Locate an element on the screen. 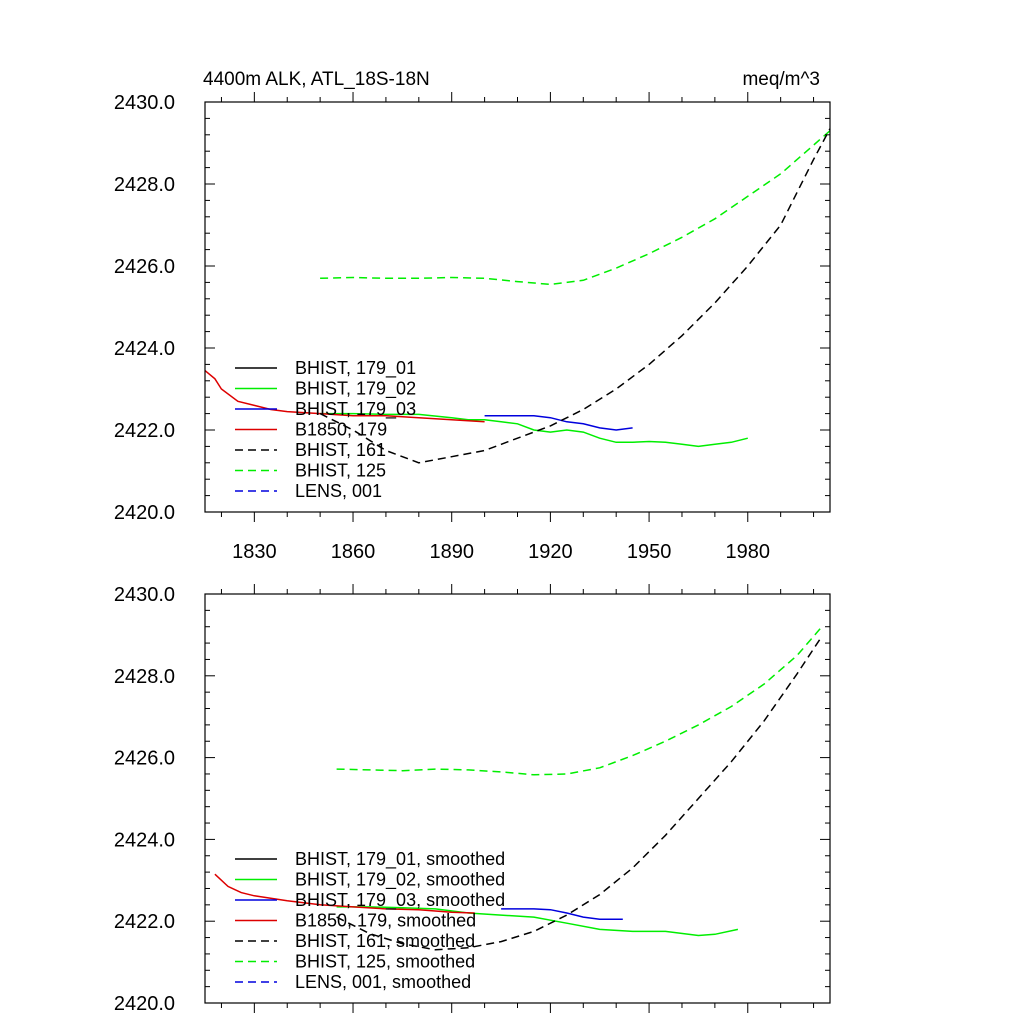 Image resolution: width=1024 pixels, height=1024 pixels. series-line-bhist-161-smoothed is located at coordinates (578, 794).